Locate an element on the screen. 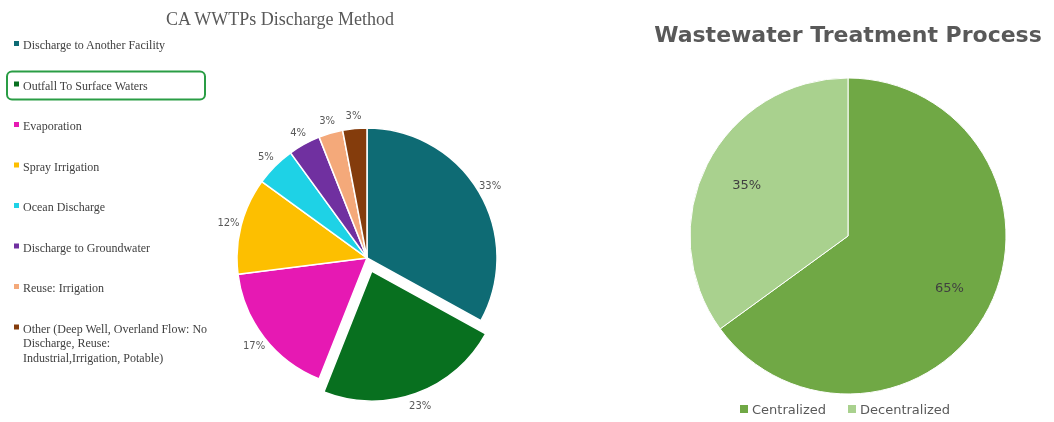  data-label: 23% is located at coordinates (420, 406).